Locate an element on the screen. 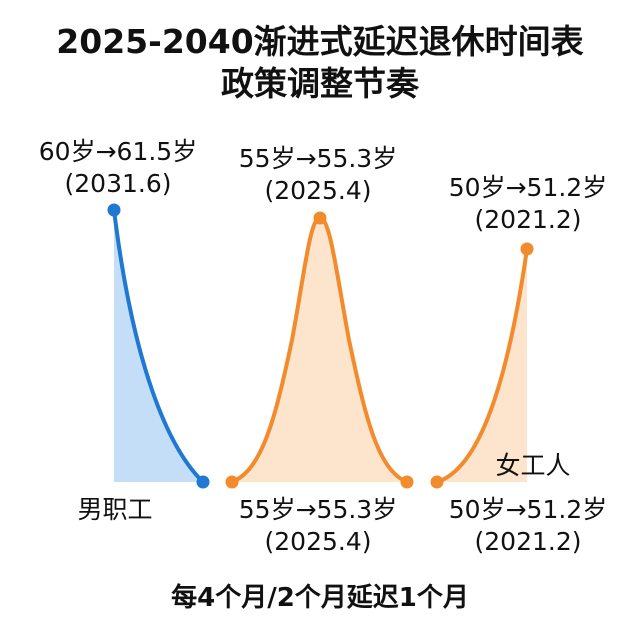 This screenshot has width=640, height=640. chart-title-line1: 2025-2040渐进式延迟退休时间表 is located at coordinates (320, 41).